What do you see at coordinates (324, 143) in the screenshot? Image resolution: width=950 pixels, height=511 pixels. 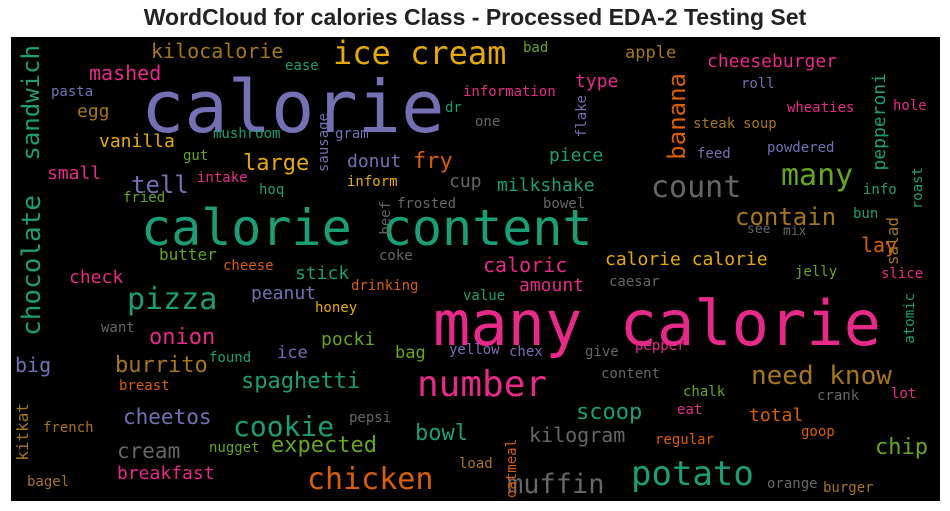 I see `word-sausage: sausage` at bounding box center [324, 143].